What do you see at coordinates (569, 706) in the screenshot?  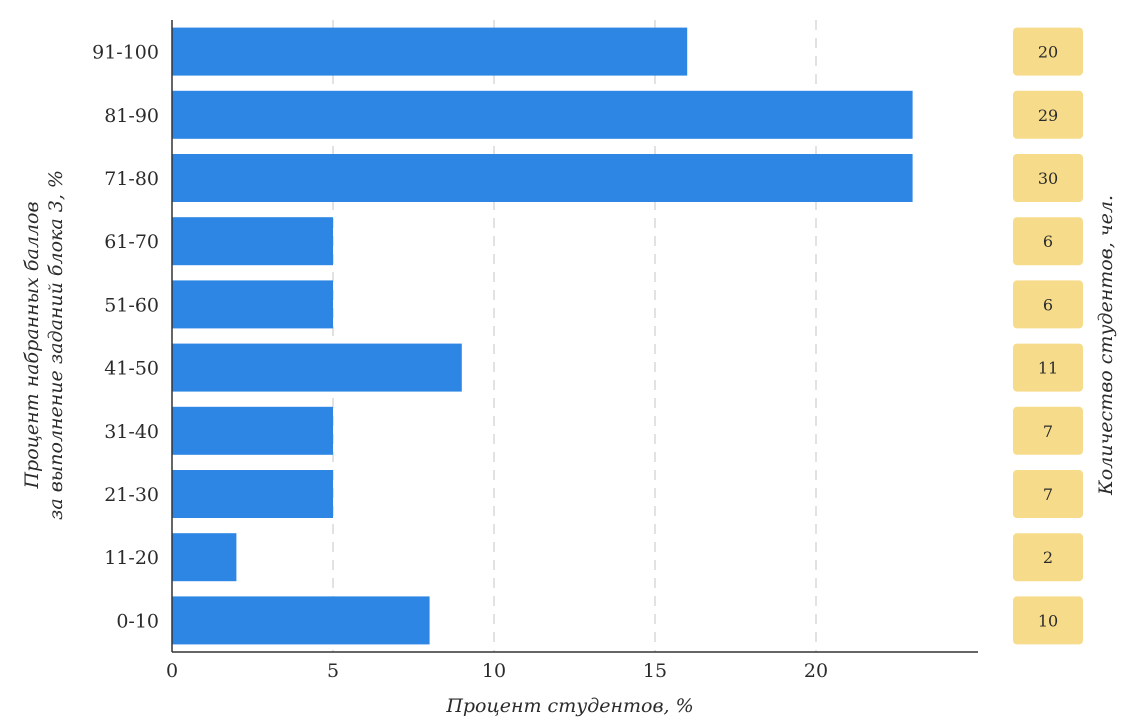 I see `x-axis-title: Процент студентов, %` at bounding box center [569, 706].